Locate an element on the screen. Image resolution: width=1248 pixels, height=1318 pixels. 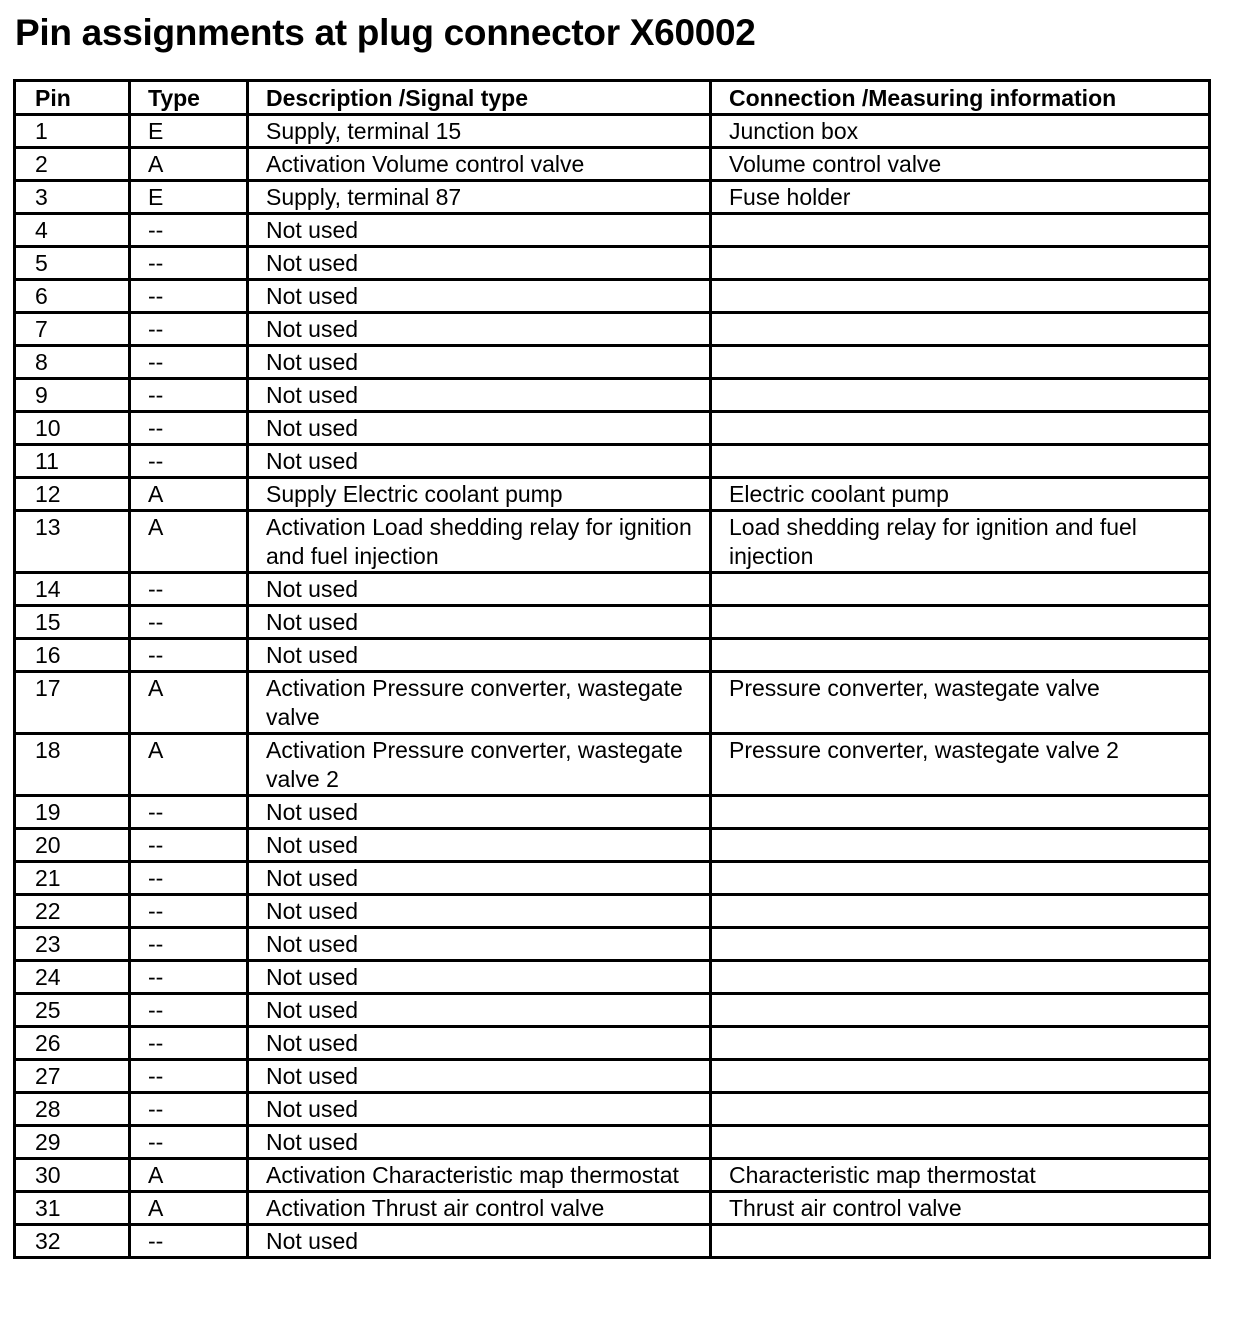
table-row: 7 -- Not used is located at coordinates (612, 329).